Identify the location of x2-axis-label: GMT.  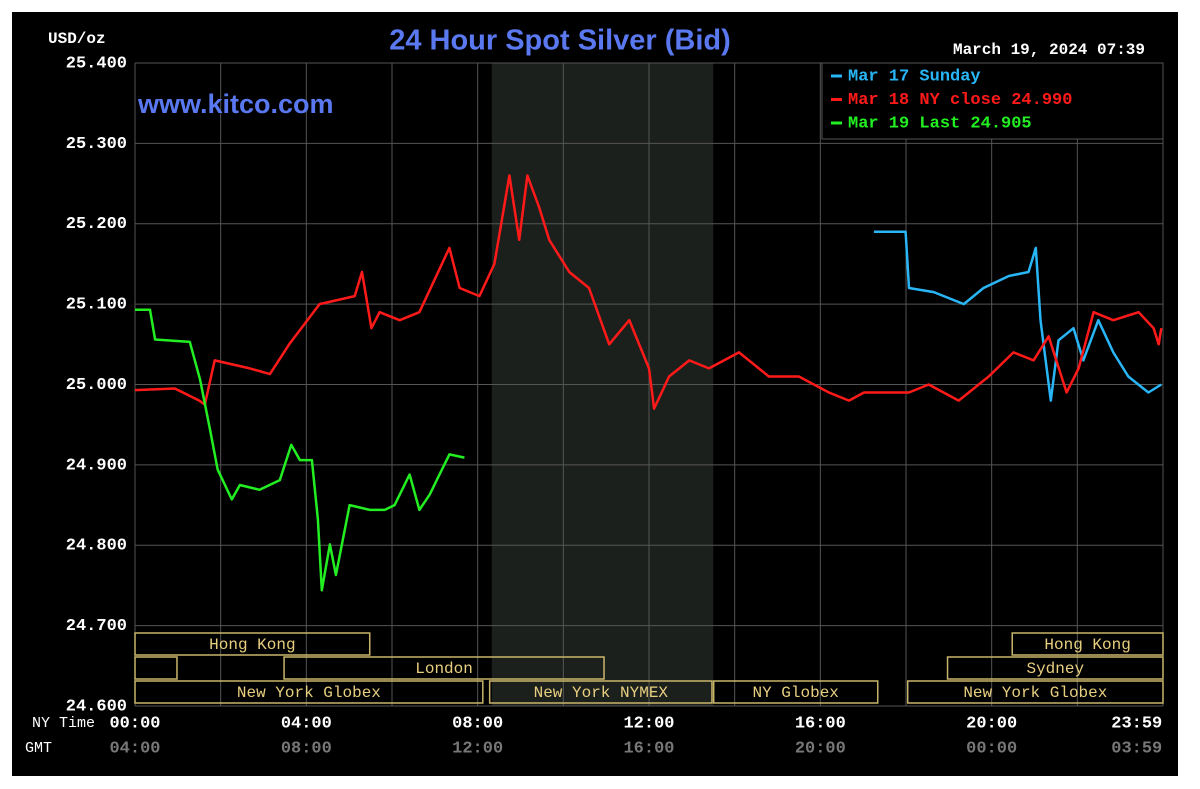
(38, 748).